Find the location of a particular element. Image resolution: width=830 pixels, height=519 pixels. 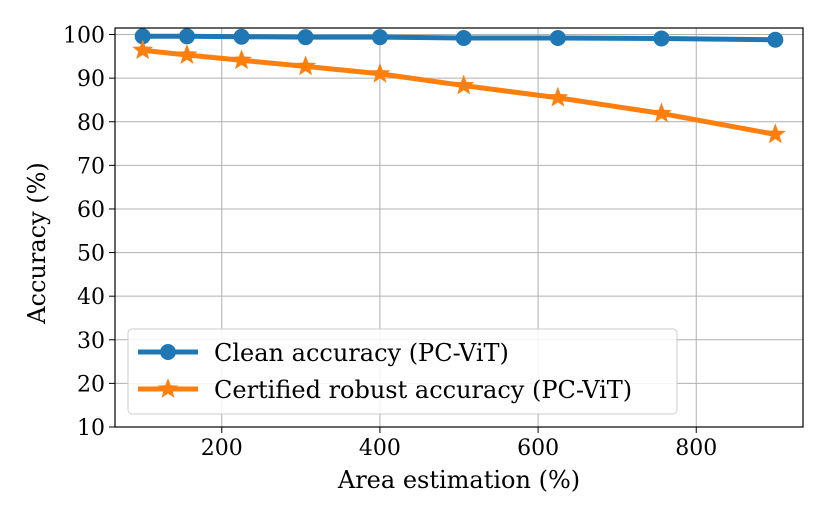

x-axis-label: Area estimation (%) is located at coordinates (458, 480).